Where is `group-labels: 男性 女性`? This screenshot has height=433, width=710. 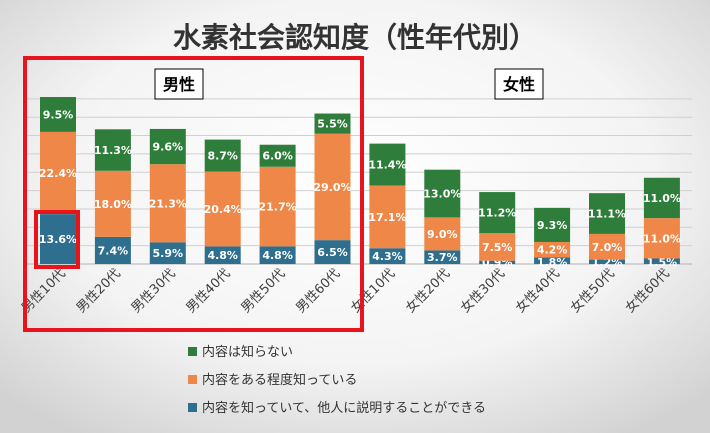 group-labels: 男性 女性 is located at coordinates (349, 84).